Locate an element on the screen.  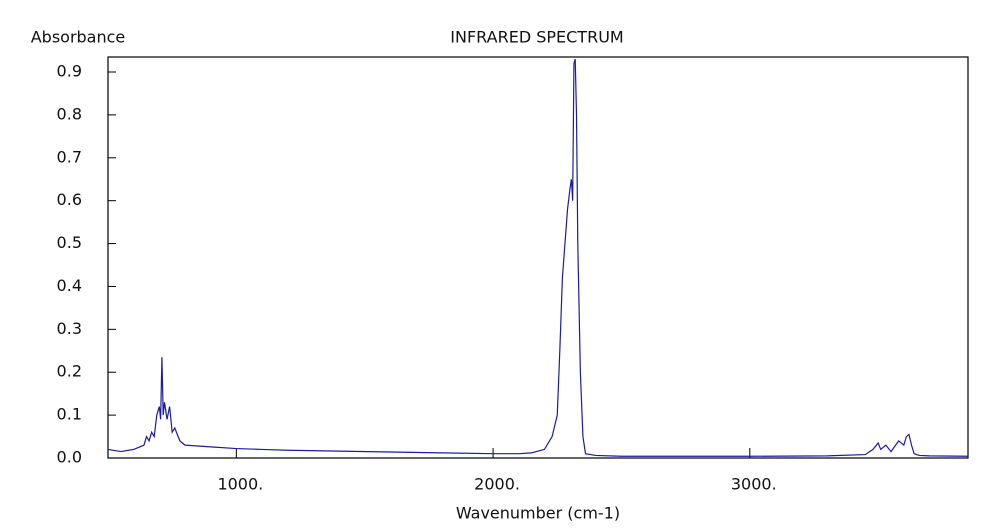
y-tick-label: 0.3 is located at coordinates (69, 328).